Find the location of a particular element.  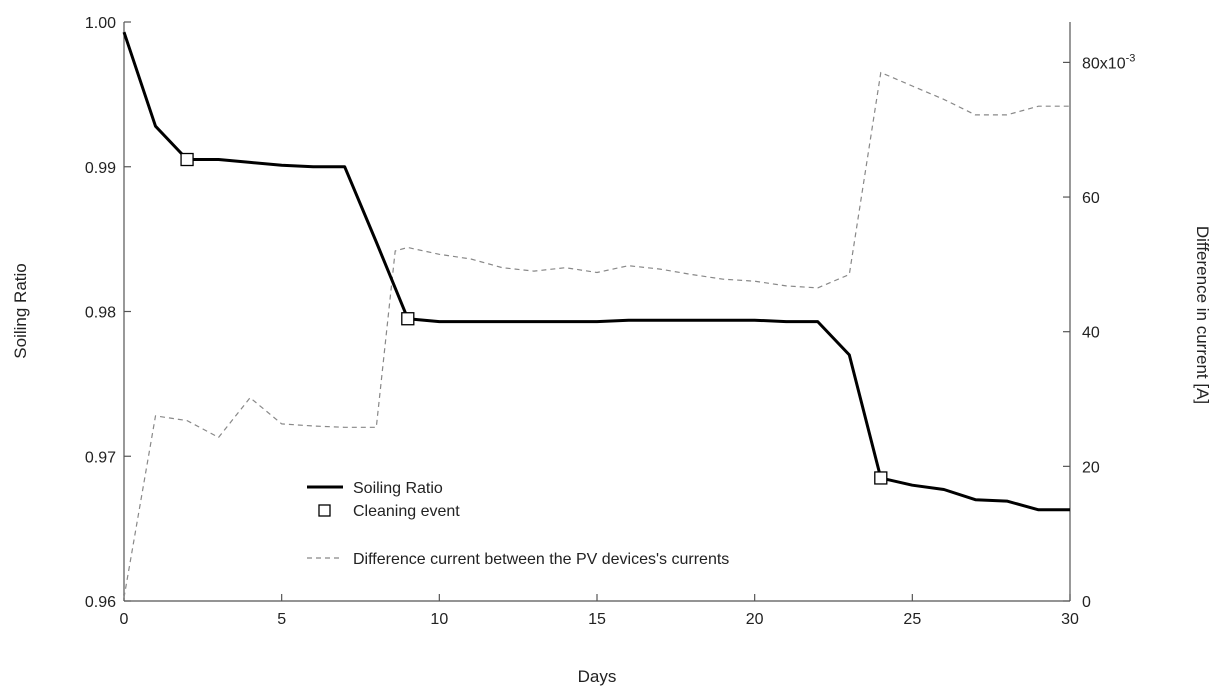

x-tick-label: 5 is located at coordinates (281, 619).